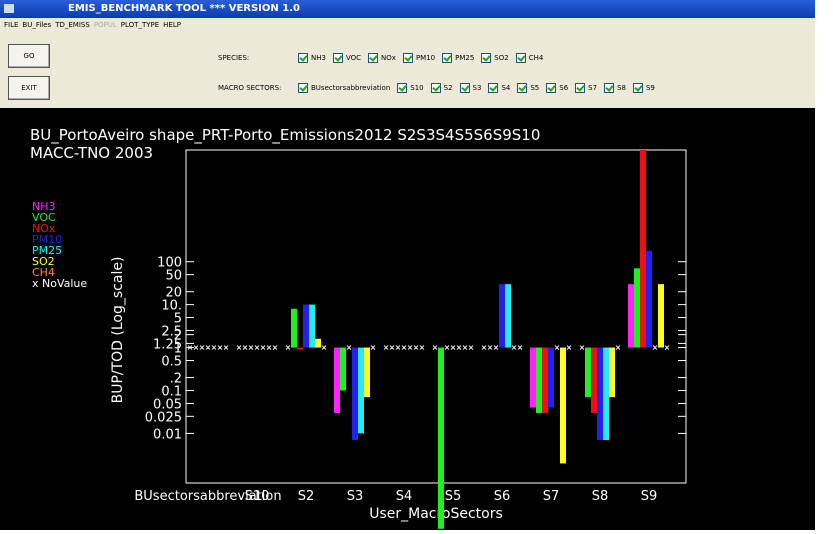 The height and width of the screenshot is (534, 833). Describe the element at coordinates (29, 88) in the screenshot. I see `exit-button: EXIT` at that location.